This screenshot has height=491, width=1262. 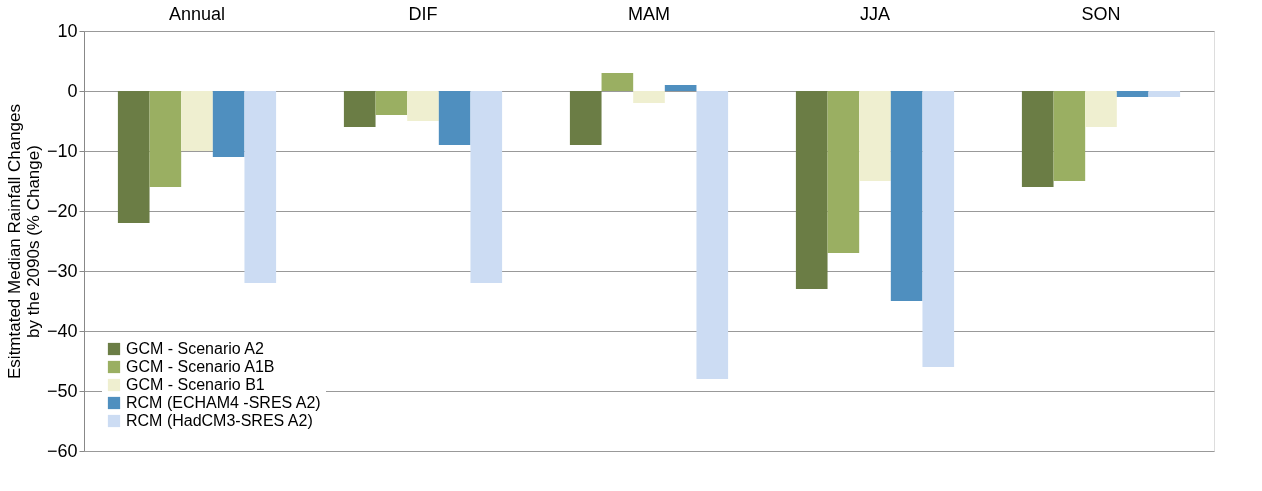 I want to click on y-tick-label: 10, so click(x=67, y=30).